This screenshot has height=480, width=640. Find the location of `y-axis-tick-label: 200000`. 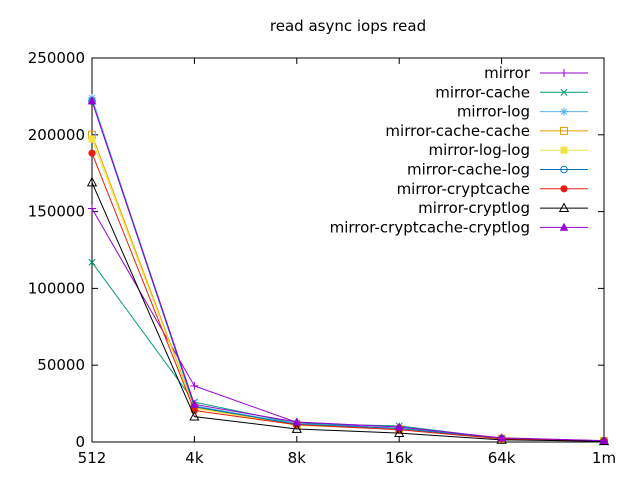

y-axis-tick-label: 200000 is located at coordinates (56, 135).